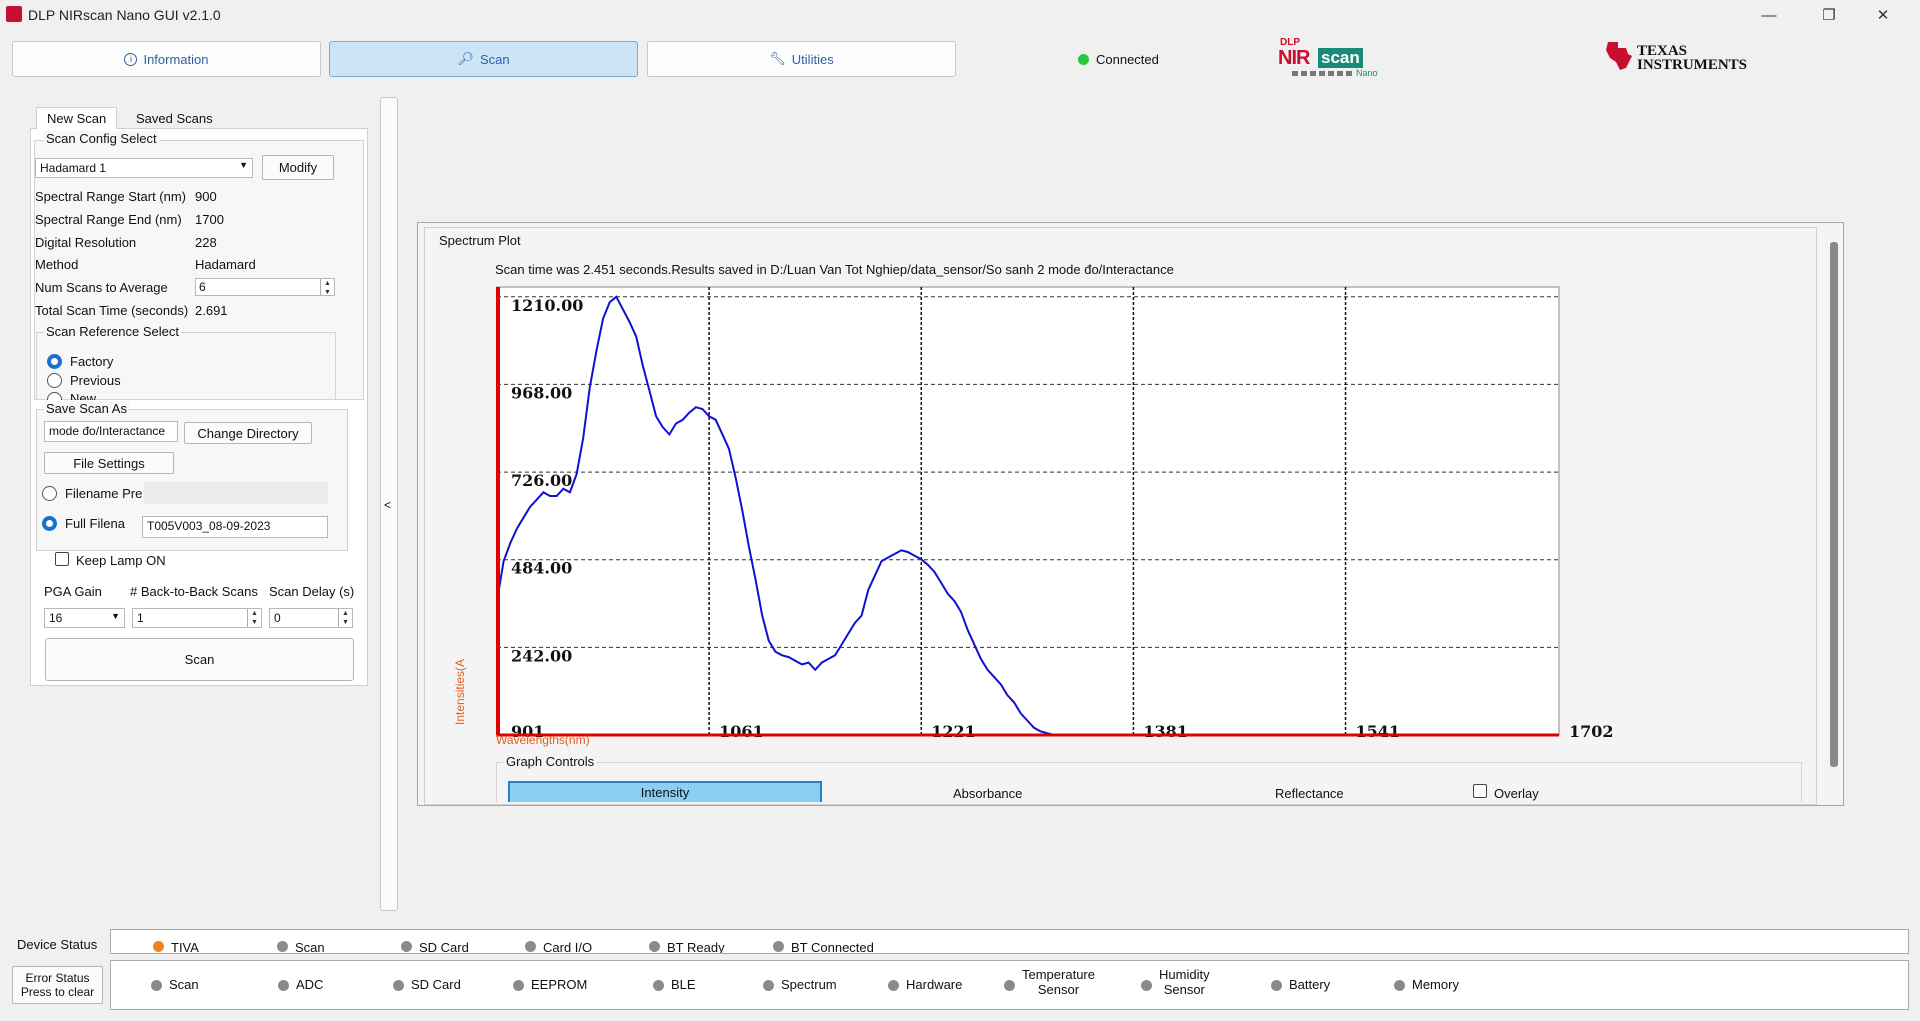  What do you see at coordinates (104, 493) in the screenshot?
I see `filename-prefix-label: Filename Pre` at bounding box center [104, 493].